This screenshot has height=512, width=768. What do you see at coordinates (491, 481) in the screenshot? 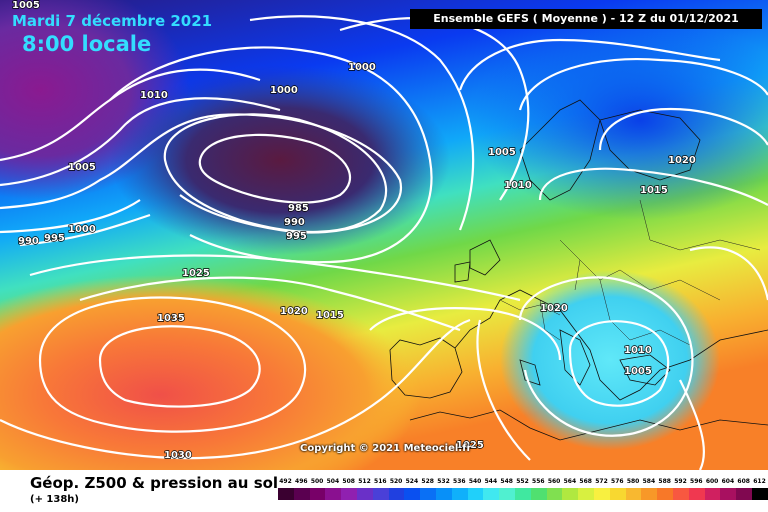
I see `color-scale-tick-label: 544` at bounding box center [491, 481].